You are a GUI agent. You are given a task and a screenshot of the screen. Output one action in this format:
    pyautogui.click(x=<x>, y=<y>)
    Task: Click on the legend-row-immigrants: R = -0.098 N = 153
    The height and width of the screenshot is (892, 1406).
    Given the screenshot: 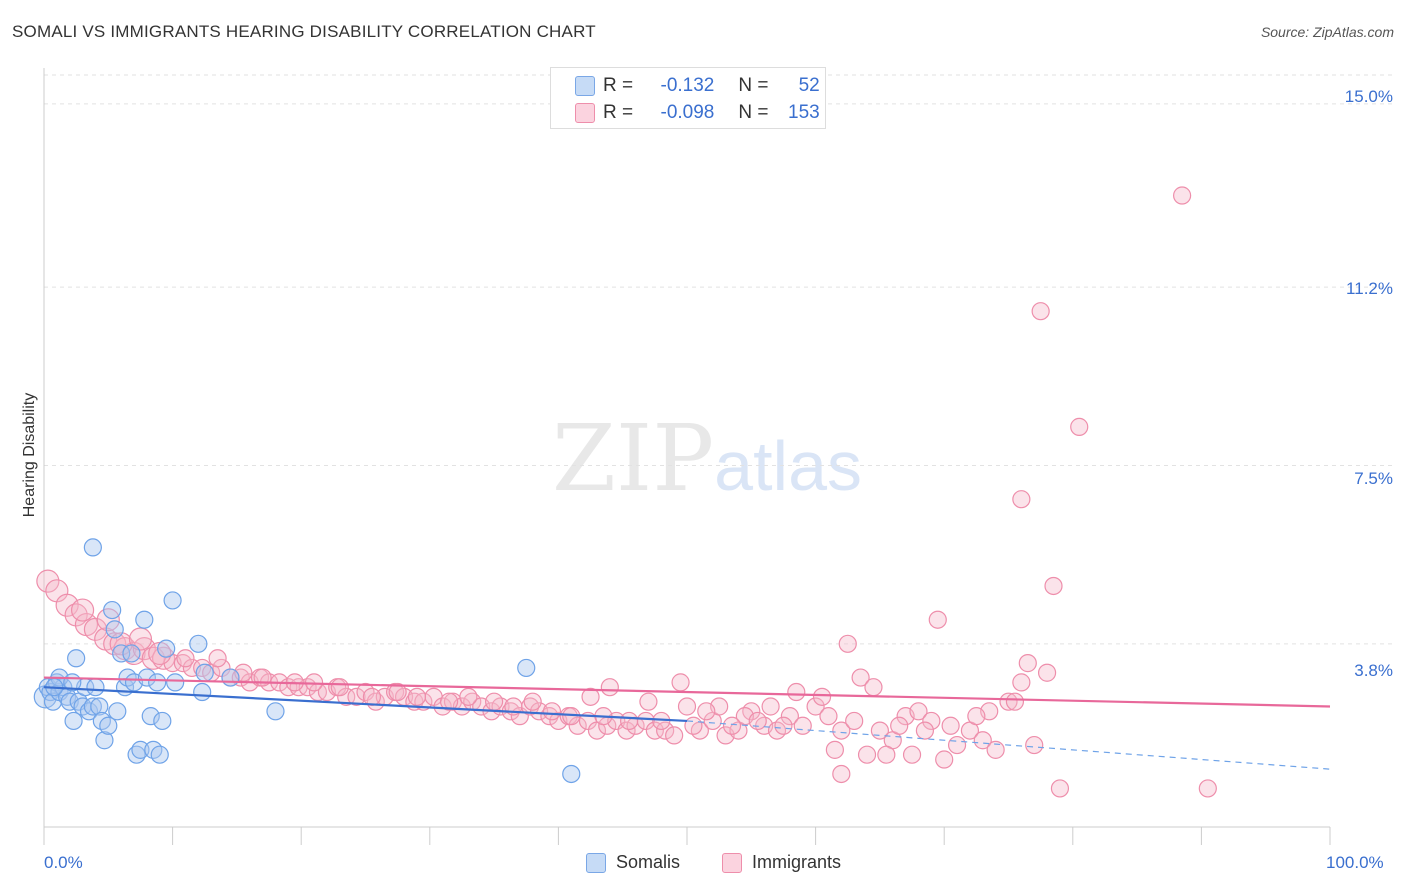 What is the action you would take?
    pyautogui.click(x=697, y=113)
    